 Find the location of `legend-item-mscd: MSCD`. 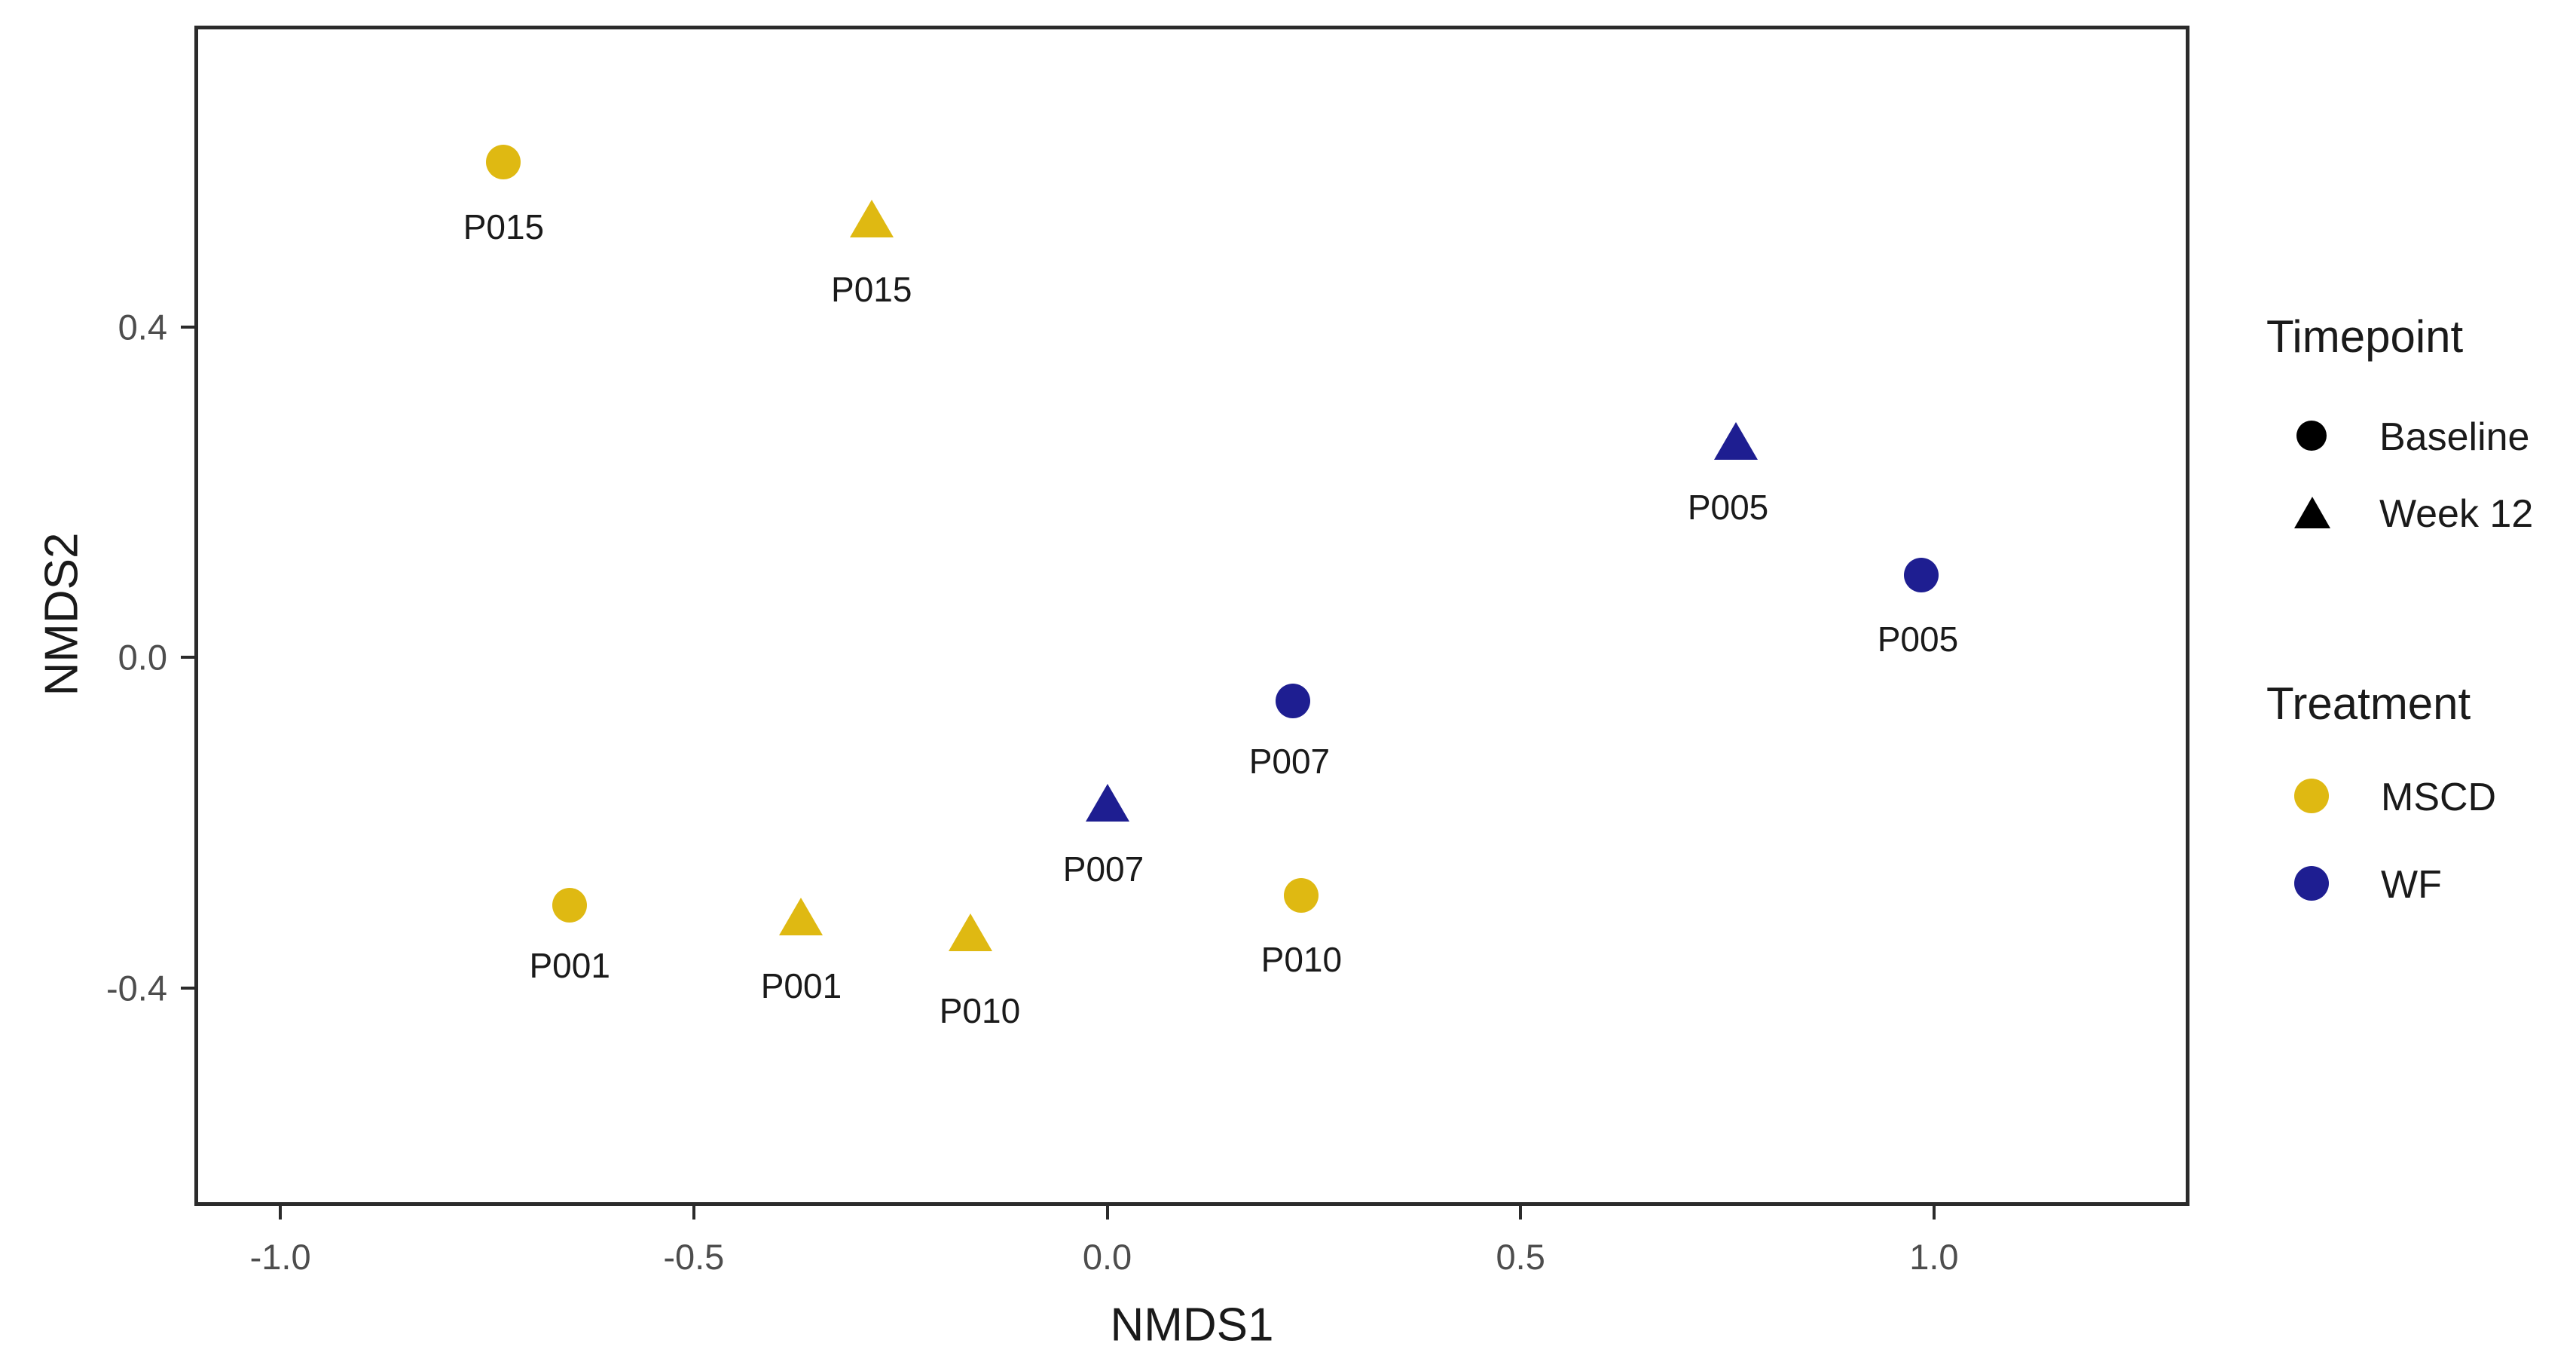

legend-item-mscd: MSCD is located at coordinates (2439, 797).